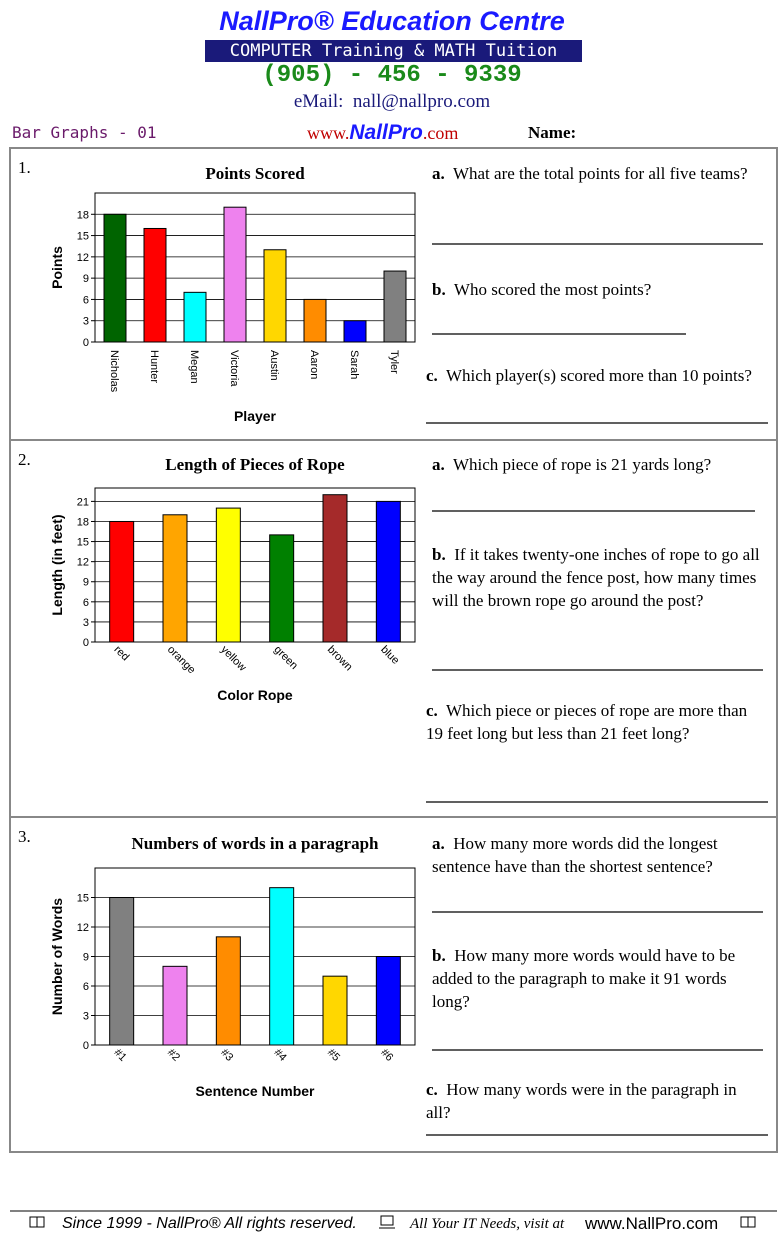 This screenshot has height=1239, width=784. What do you see at coordinates (392, 21) in the screenshot?
I see `header-title: NallPro® Education Centre` at bounding box center [392, 21].